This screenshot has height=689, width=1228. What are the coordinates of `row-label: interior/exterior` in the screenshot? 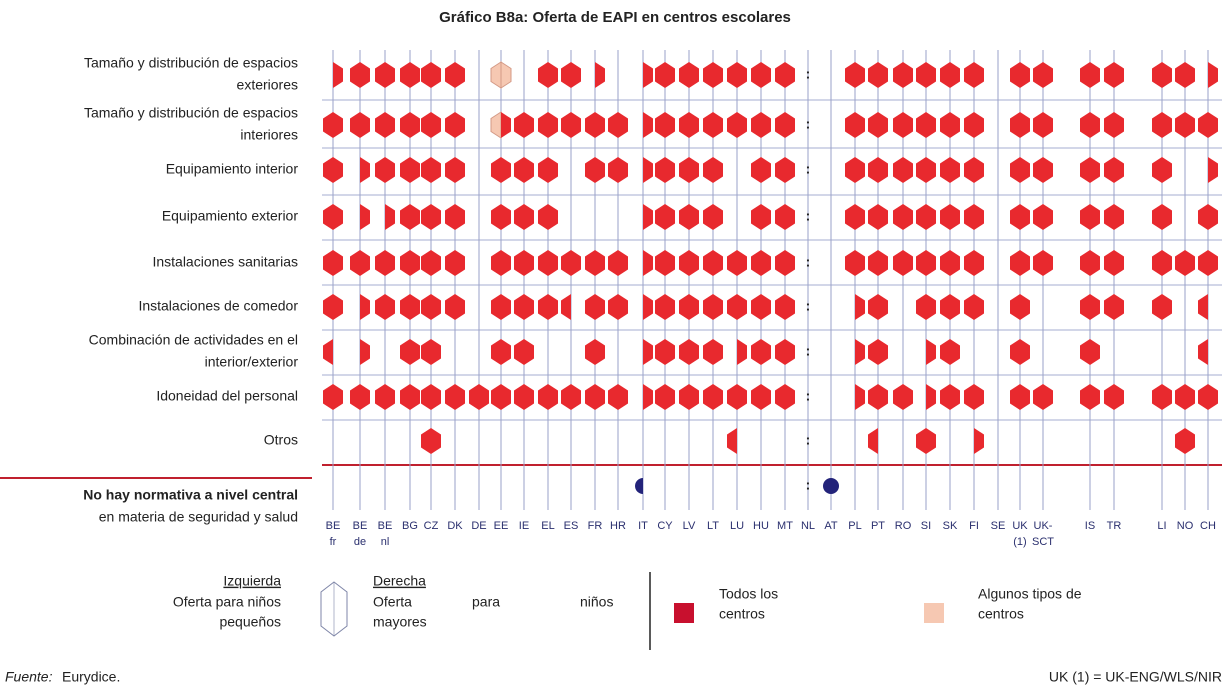 It's located at (252, 362).